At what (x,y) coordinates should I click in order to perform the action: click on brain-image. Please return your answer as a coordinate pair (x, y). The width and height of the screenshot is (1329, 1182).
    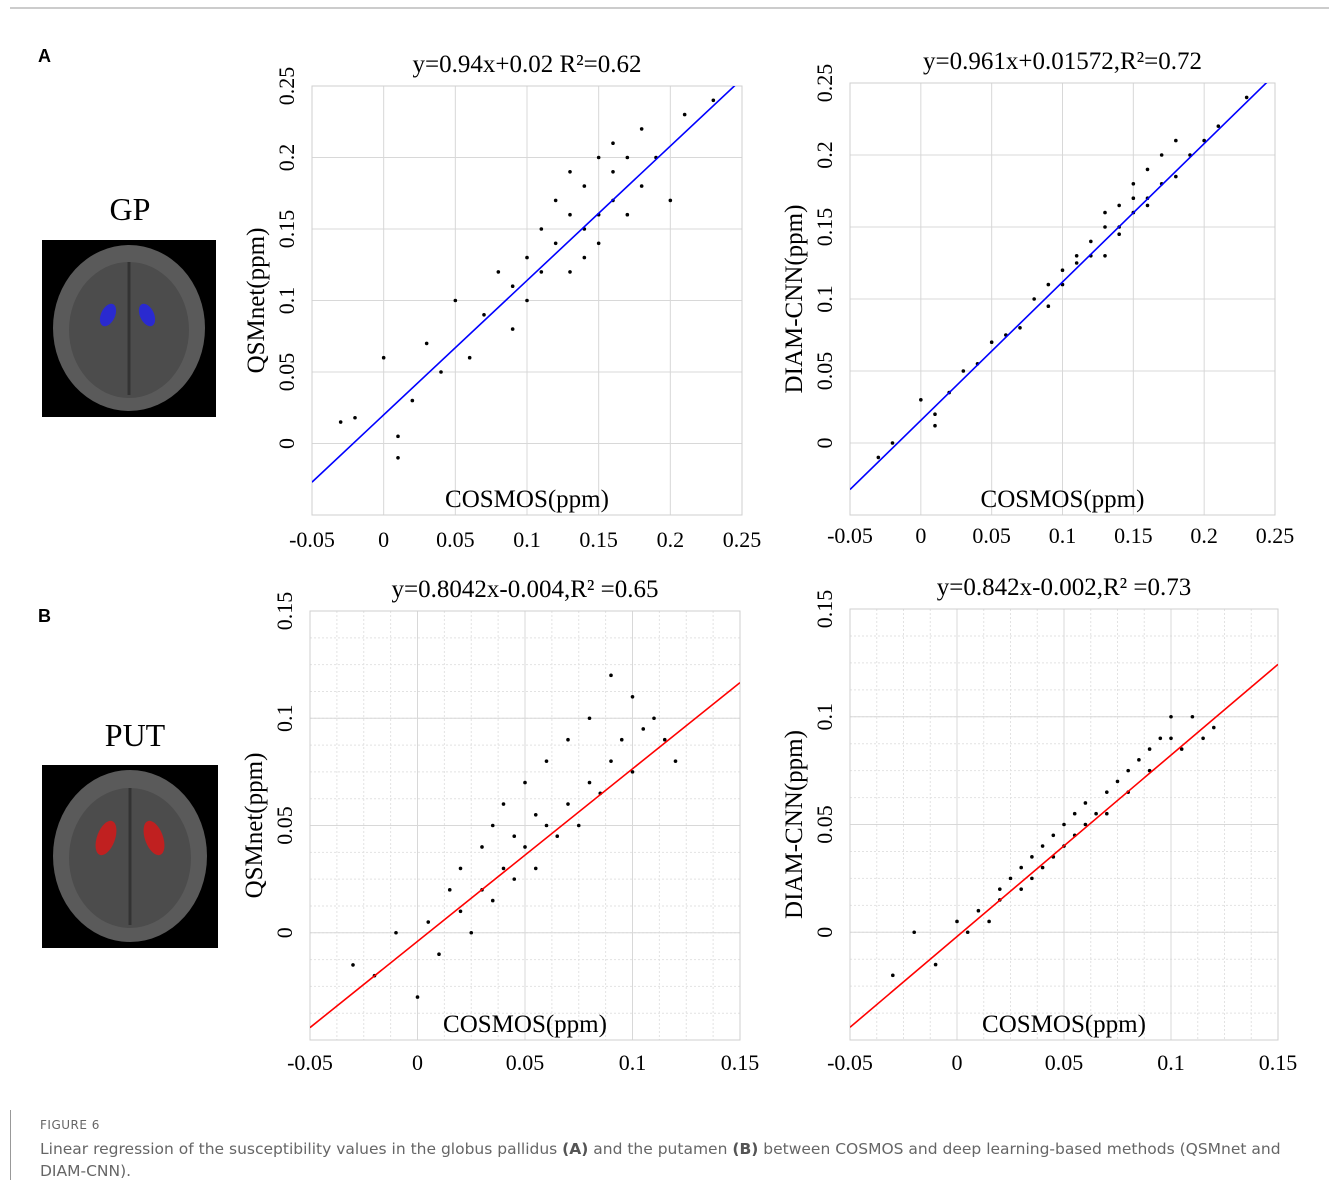
    Looking at the image, I should click on (129, 328).